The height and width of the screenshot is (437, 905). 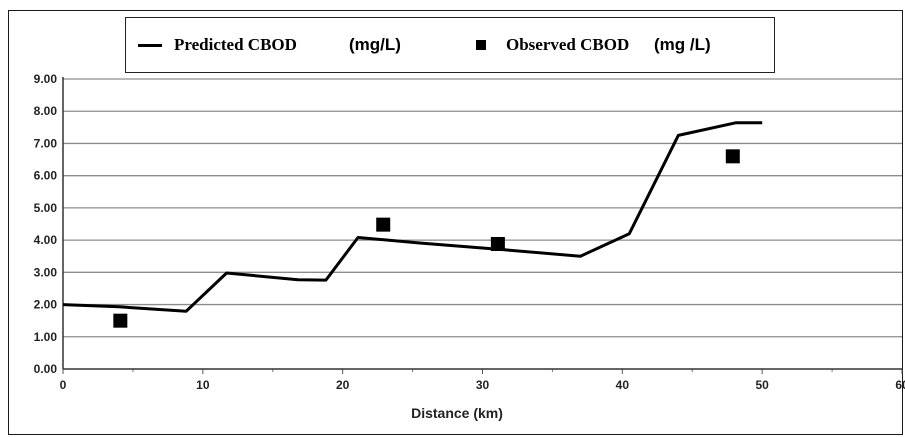 What do you see at coordinates (46, 369) in the screenshot?
I see `y-tick-label: 0.00` at bounding box center [46, 369].